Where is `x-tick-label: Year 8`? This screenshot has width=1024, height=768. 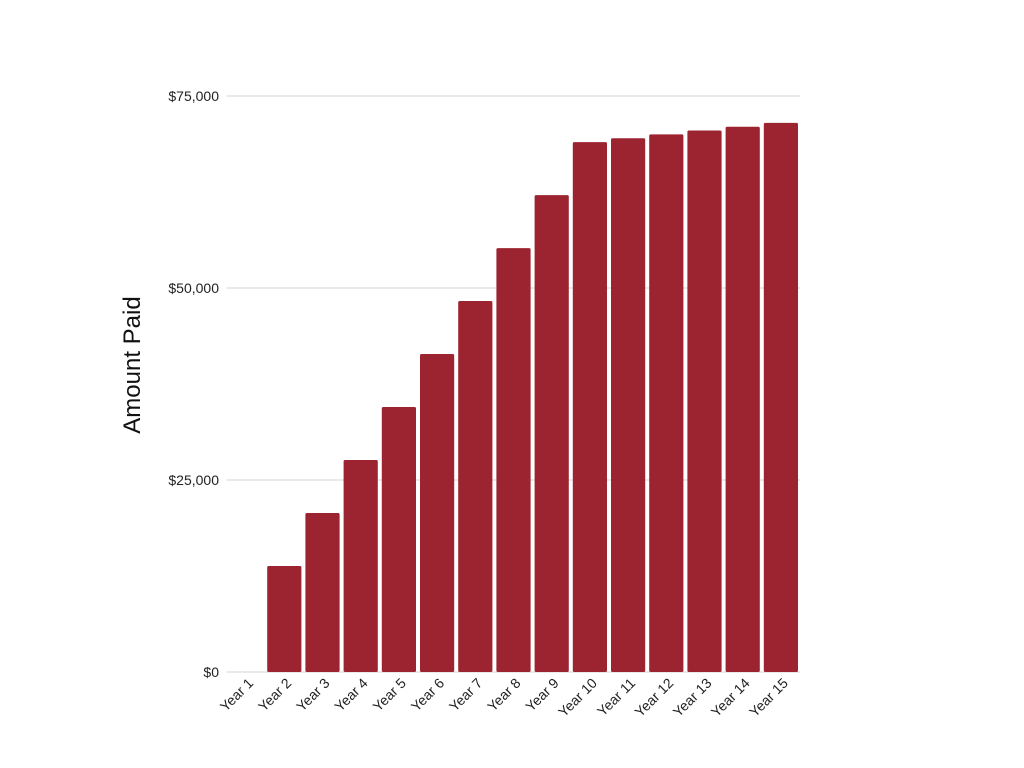 x-tick-label: Year 8 is located at coordinates (504, 695).